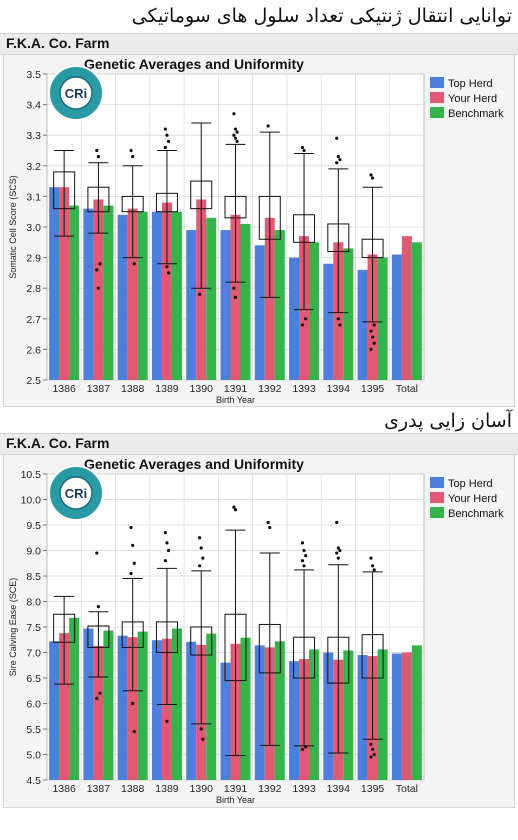 This screenshot has width=518, height=840. Describe the element at coordinates (33, 75) in the screenshot. I see `y-tick-label: 3.5` at that location.